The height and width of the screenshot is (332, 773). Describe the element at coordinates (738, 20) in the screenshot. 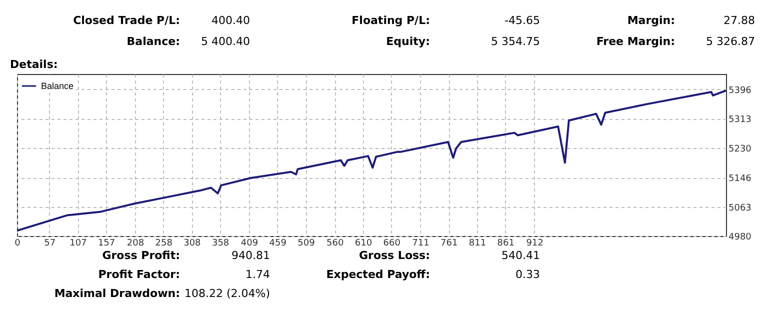

I see `text: 27.88` at that location.